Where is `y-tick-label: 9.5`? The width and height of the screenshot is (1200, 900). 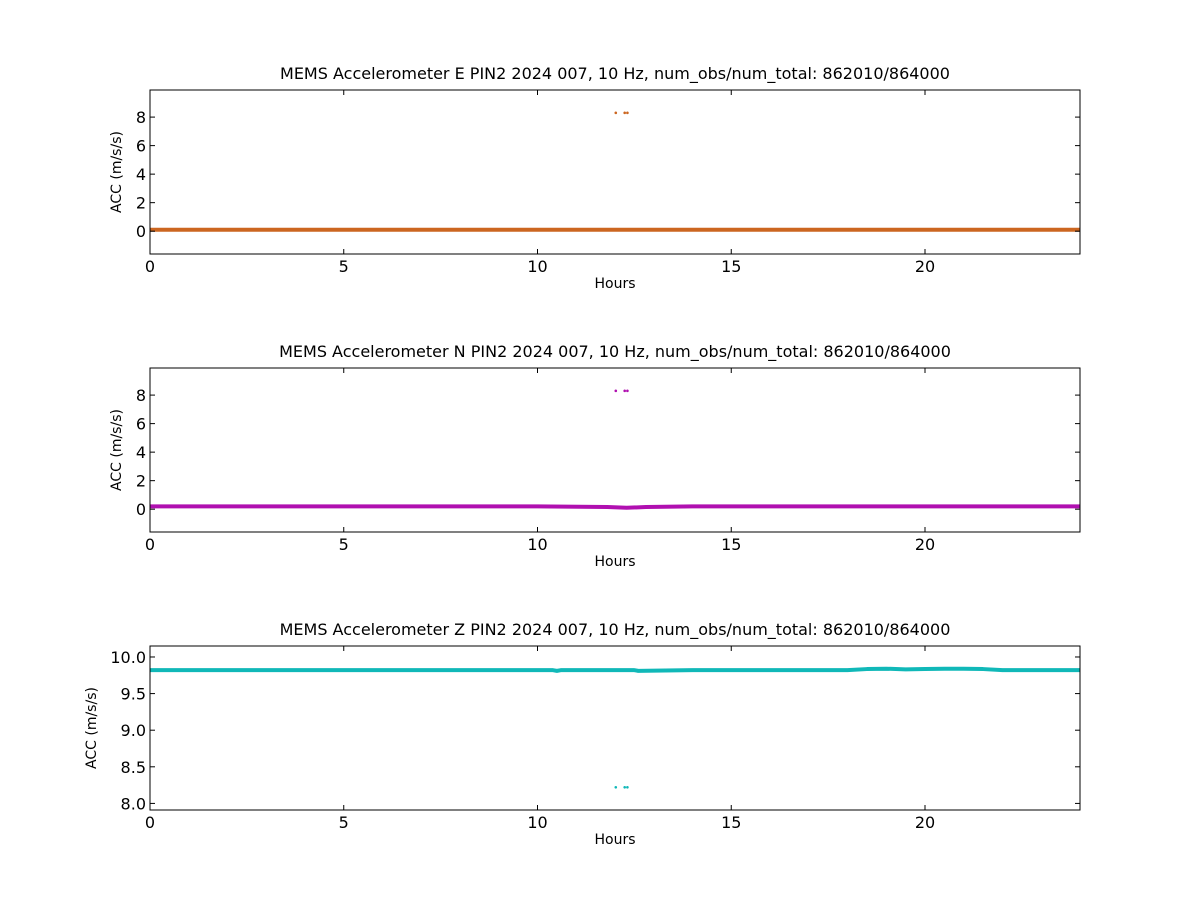
y-tick-label: 9.5 is located at coordinates (133, 694).